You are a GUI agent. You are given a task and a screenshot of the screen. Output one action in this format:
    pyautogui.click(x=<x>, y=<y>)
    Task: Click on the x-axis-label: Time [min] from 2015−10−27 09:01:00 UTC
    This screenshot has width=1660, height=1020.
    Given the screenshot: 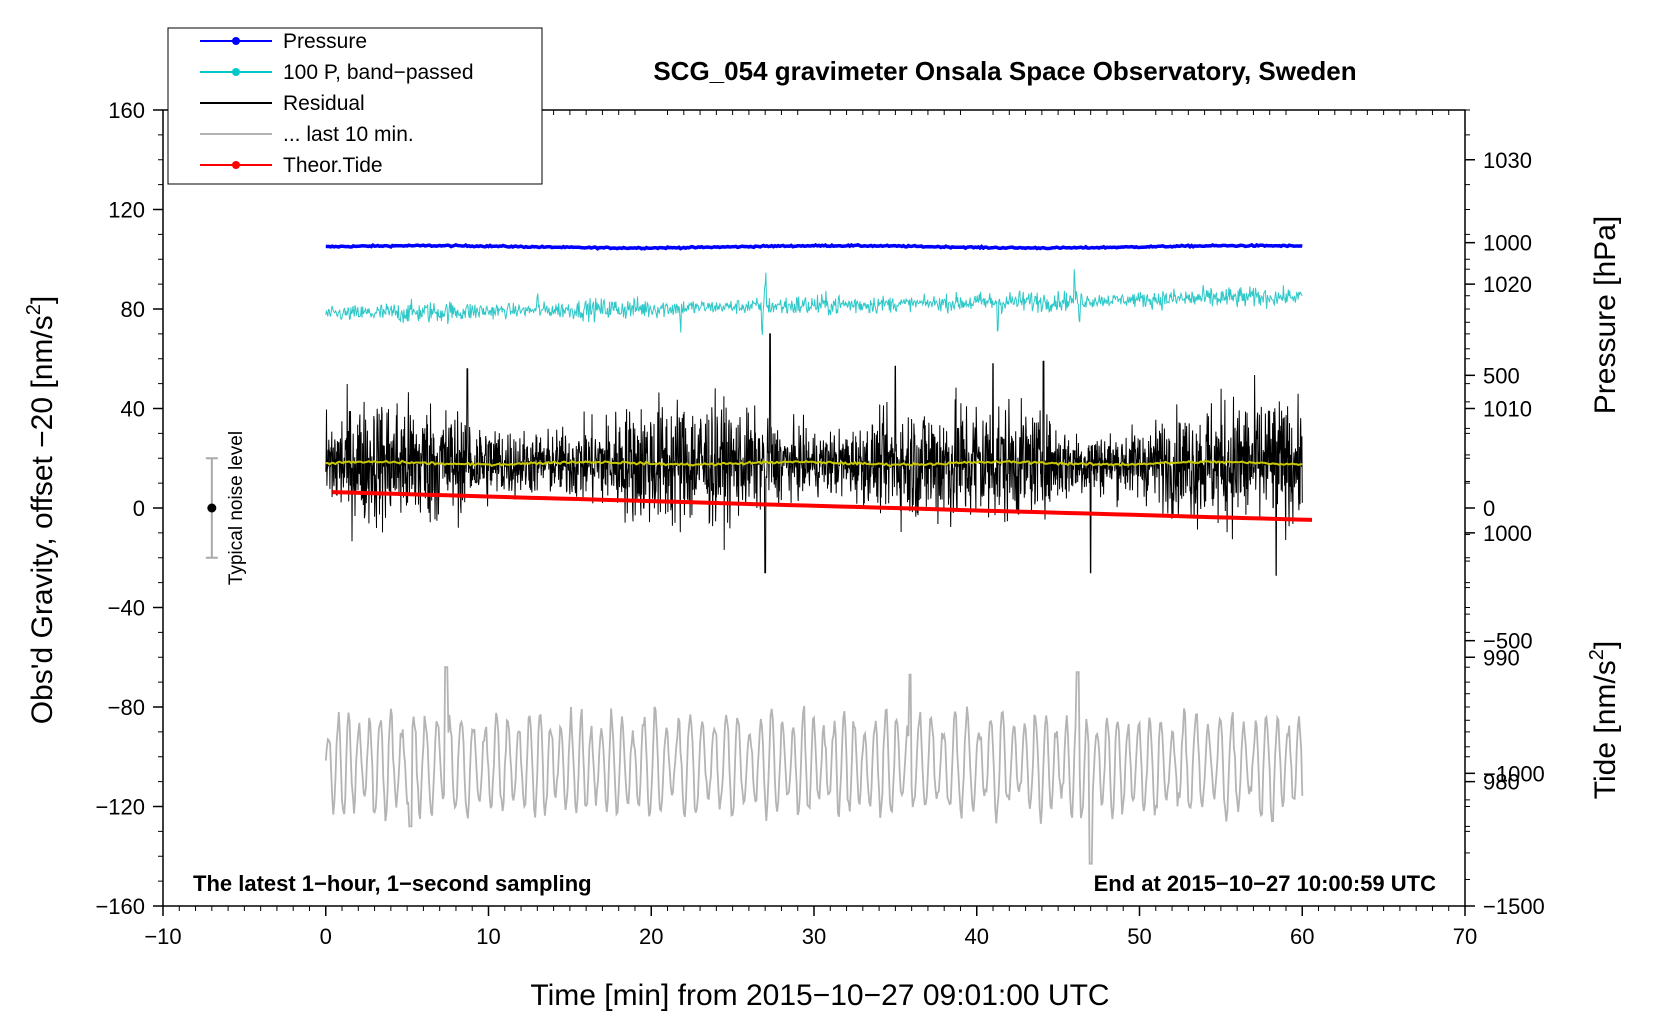 What is the action you would take?
    pyautogui.click(x=819, y=995)
    